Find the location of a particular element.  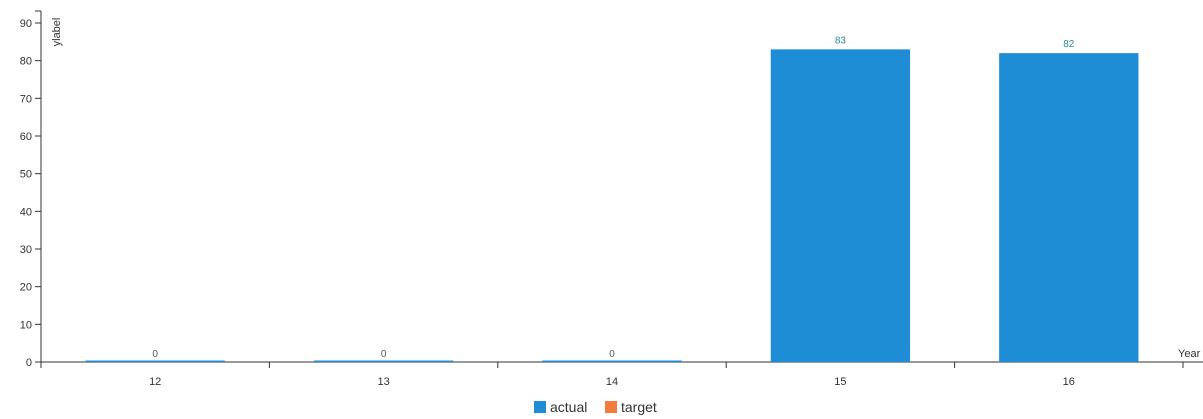

y-tick-label-50: 50 is located at coordinates (26, 175).